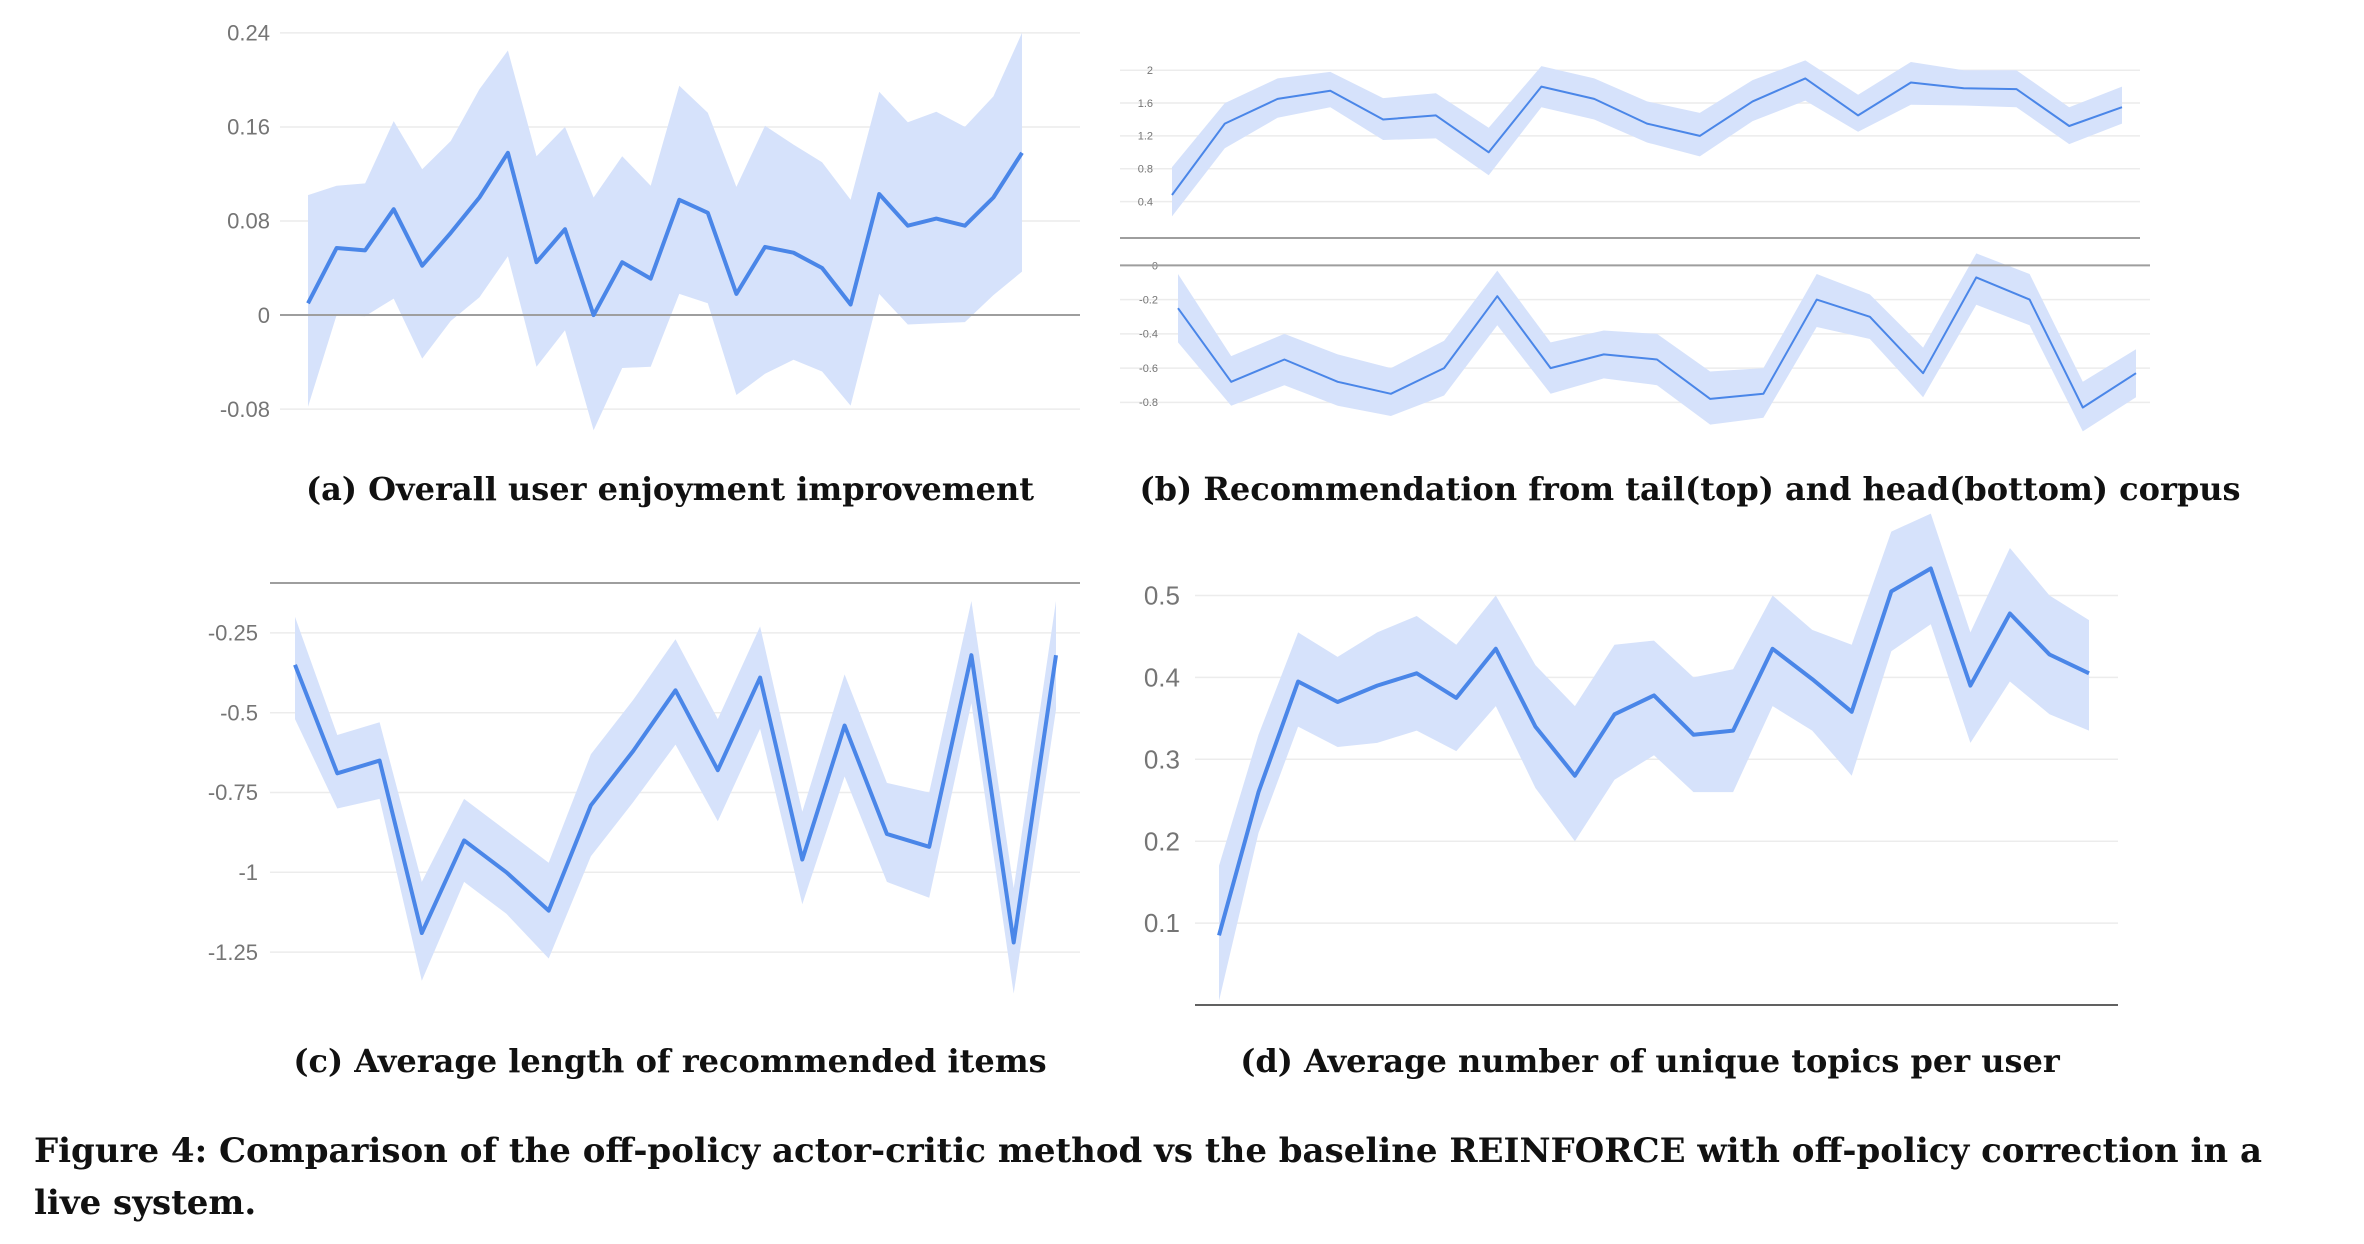 The width and height of the screenshot is (2364, 1244). I want to click on y-tick-label: -1.25, so click(233, 952).